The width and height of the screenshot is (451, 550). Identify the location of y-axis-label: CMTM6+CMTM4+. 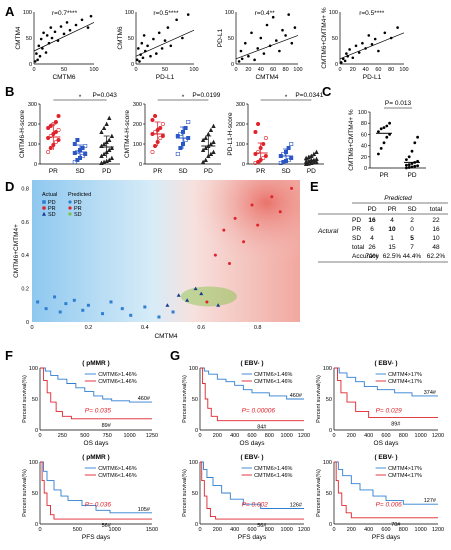
(16, 251).